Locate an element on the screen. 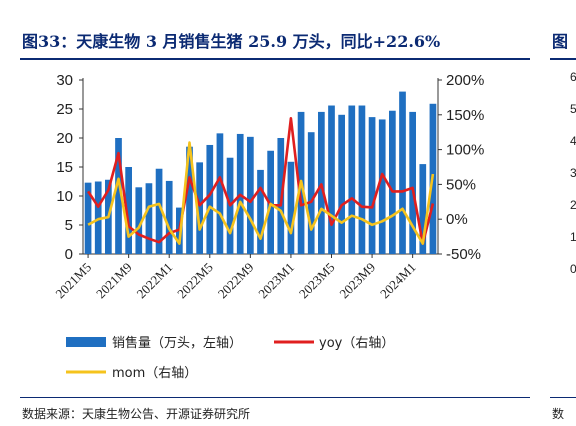 The width and height of the screenshot is (576, 426). next-panel-source-rule is located at coordinates (563, 397).